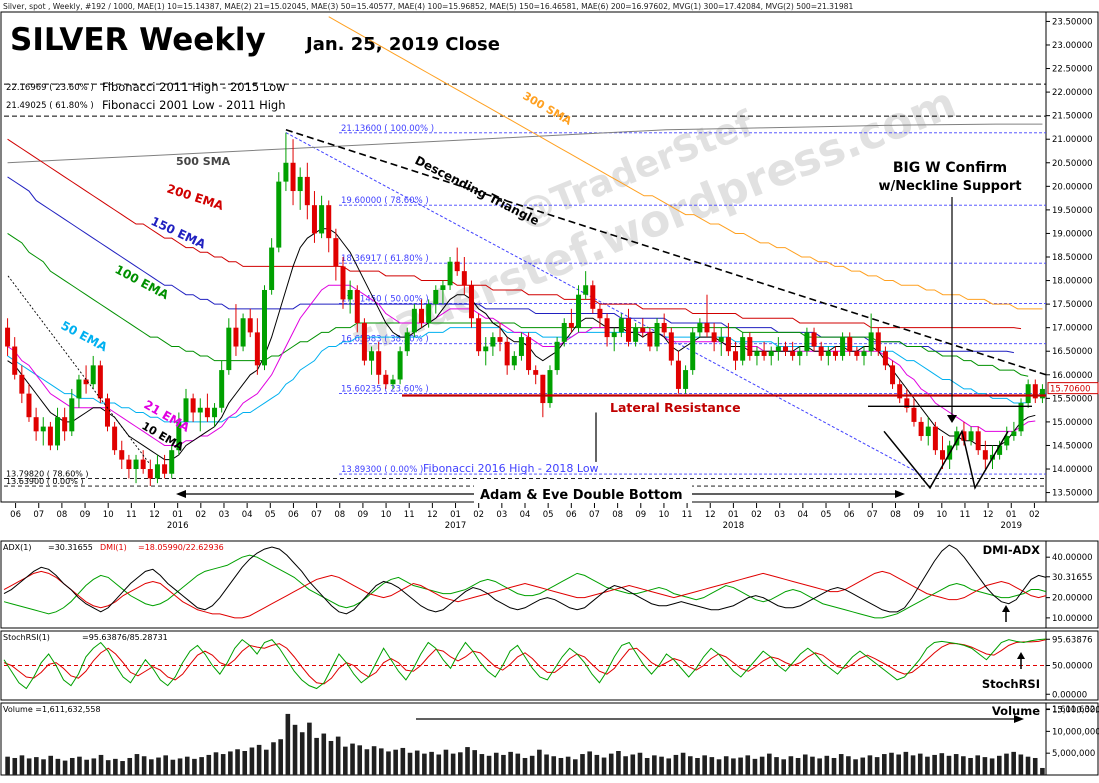 This screenshot has height=783, width=1099. I want to click on dmi-minus-line, so click(525, 594).